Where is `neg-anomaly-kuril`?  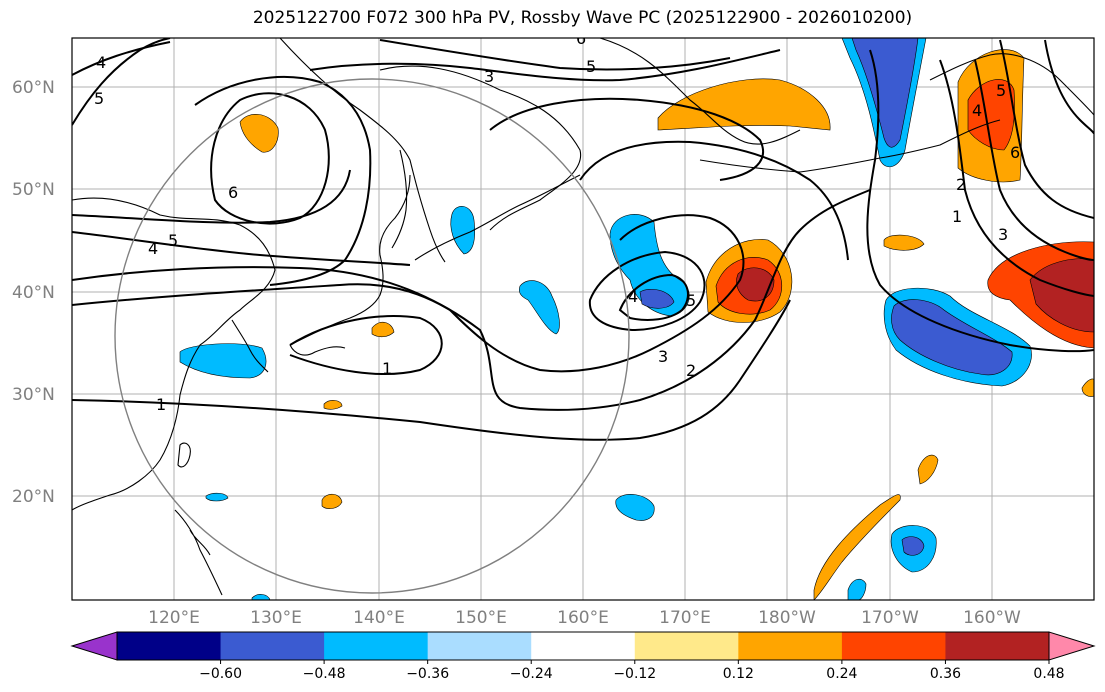 neg-anomaly-kuril is located at coordinates (462, 230).